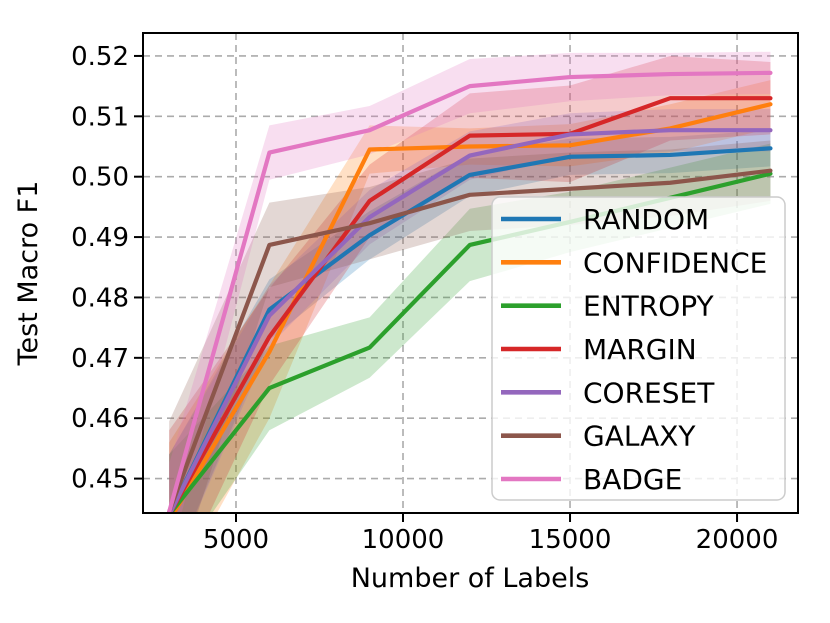  What do you see at coordinates (646, 219) in the screenshot?
I see `legend-label-random: RANDOM` at bounding box center [646, 219].